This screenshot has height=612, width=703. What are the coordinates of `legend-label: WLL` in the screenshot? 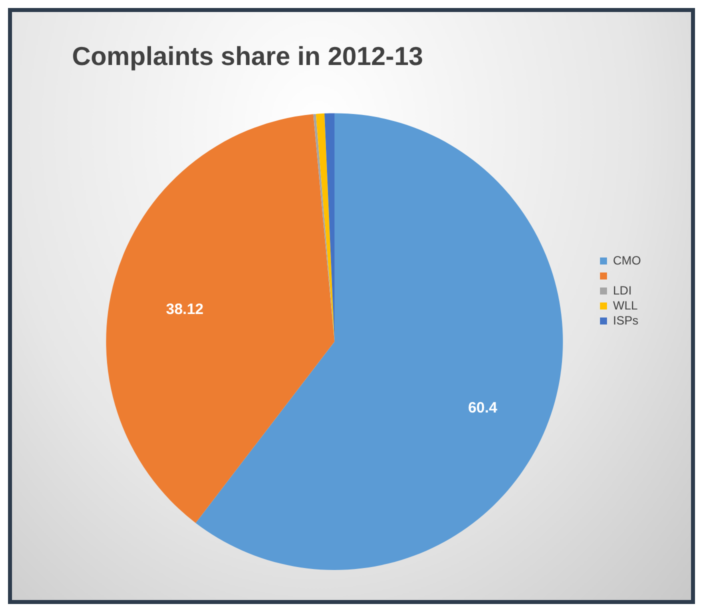 It's located at (625, 305).